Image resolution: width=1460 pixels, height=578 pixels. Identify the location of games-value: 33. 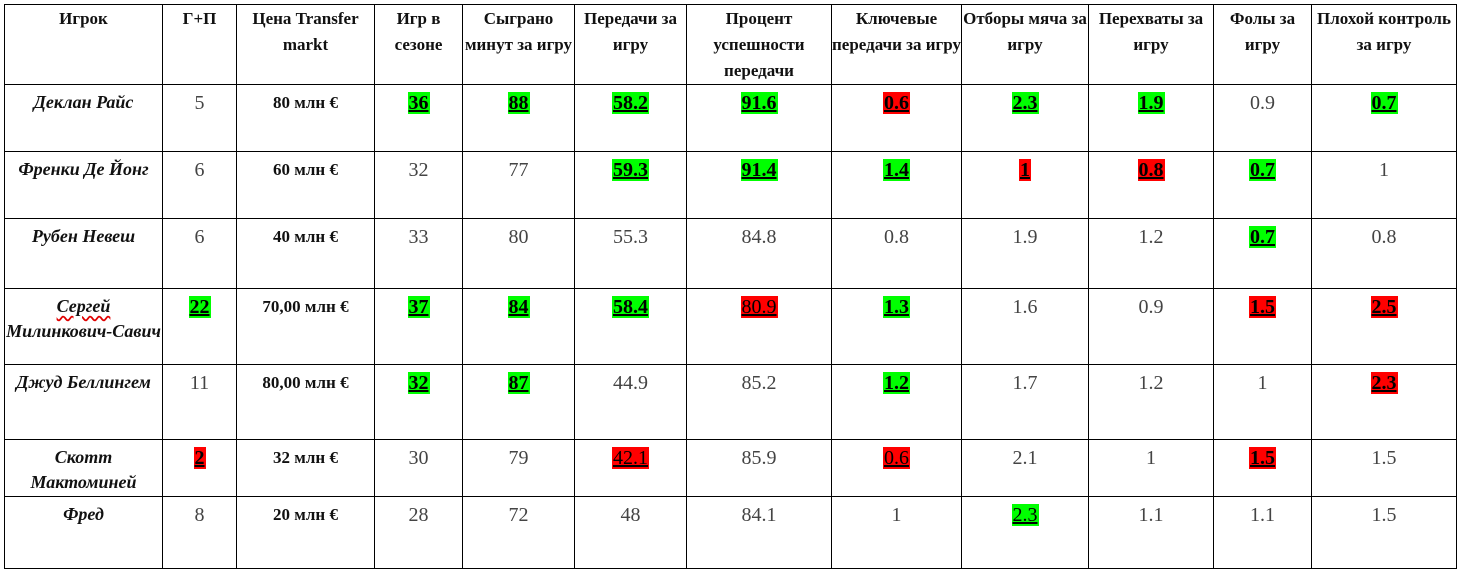
(418, 237).